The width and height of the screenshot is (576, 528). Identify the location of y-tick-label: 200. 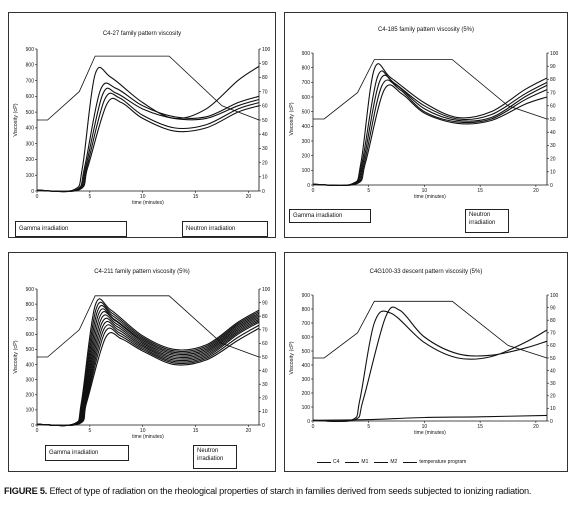
(306, 394).